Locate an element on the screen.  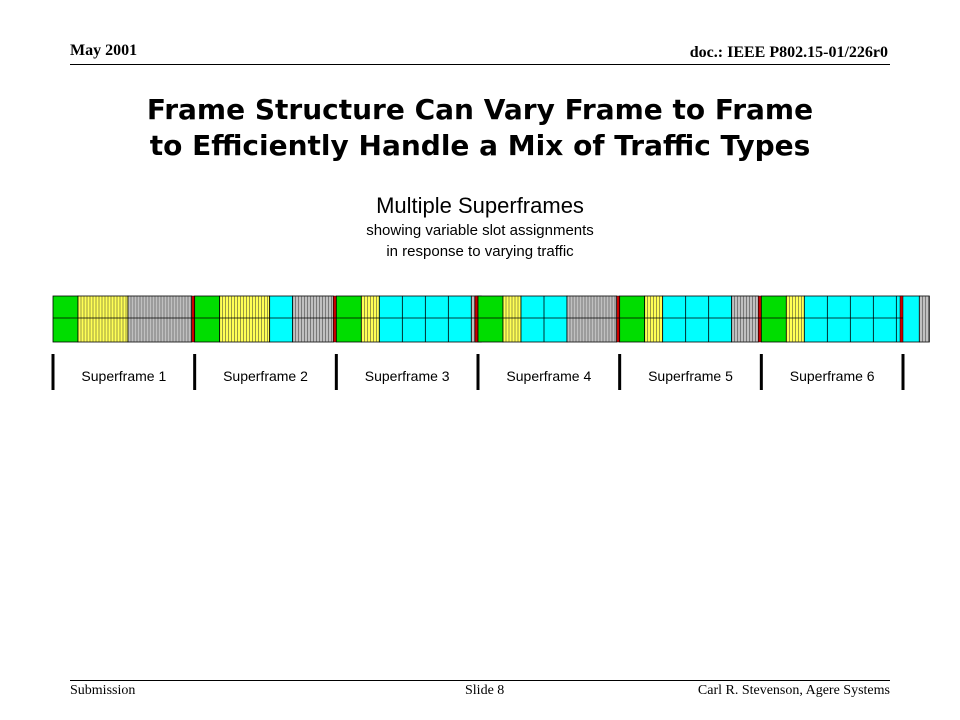
sf2-end-marker is located at coordinates (335, 319).